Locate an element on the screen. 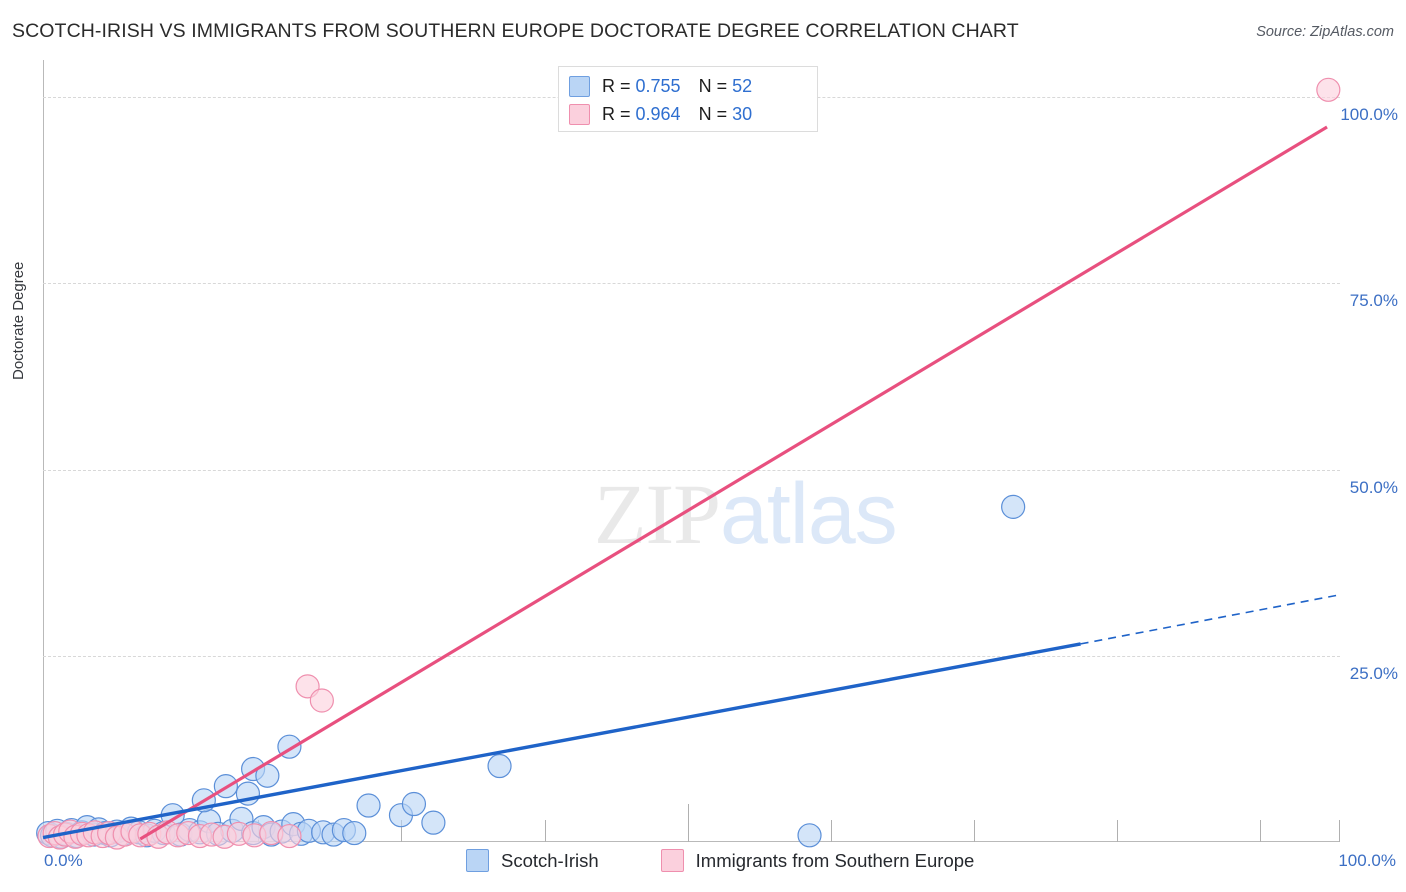  n-label-blue: N = is located at coordinates (713, 85).